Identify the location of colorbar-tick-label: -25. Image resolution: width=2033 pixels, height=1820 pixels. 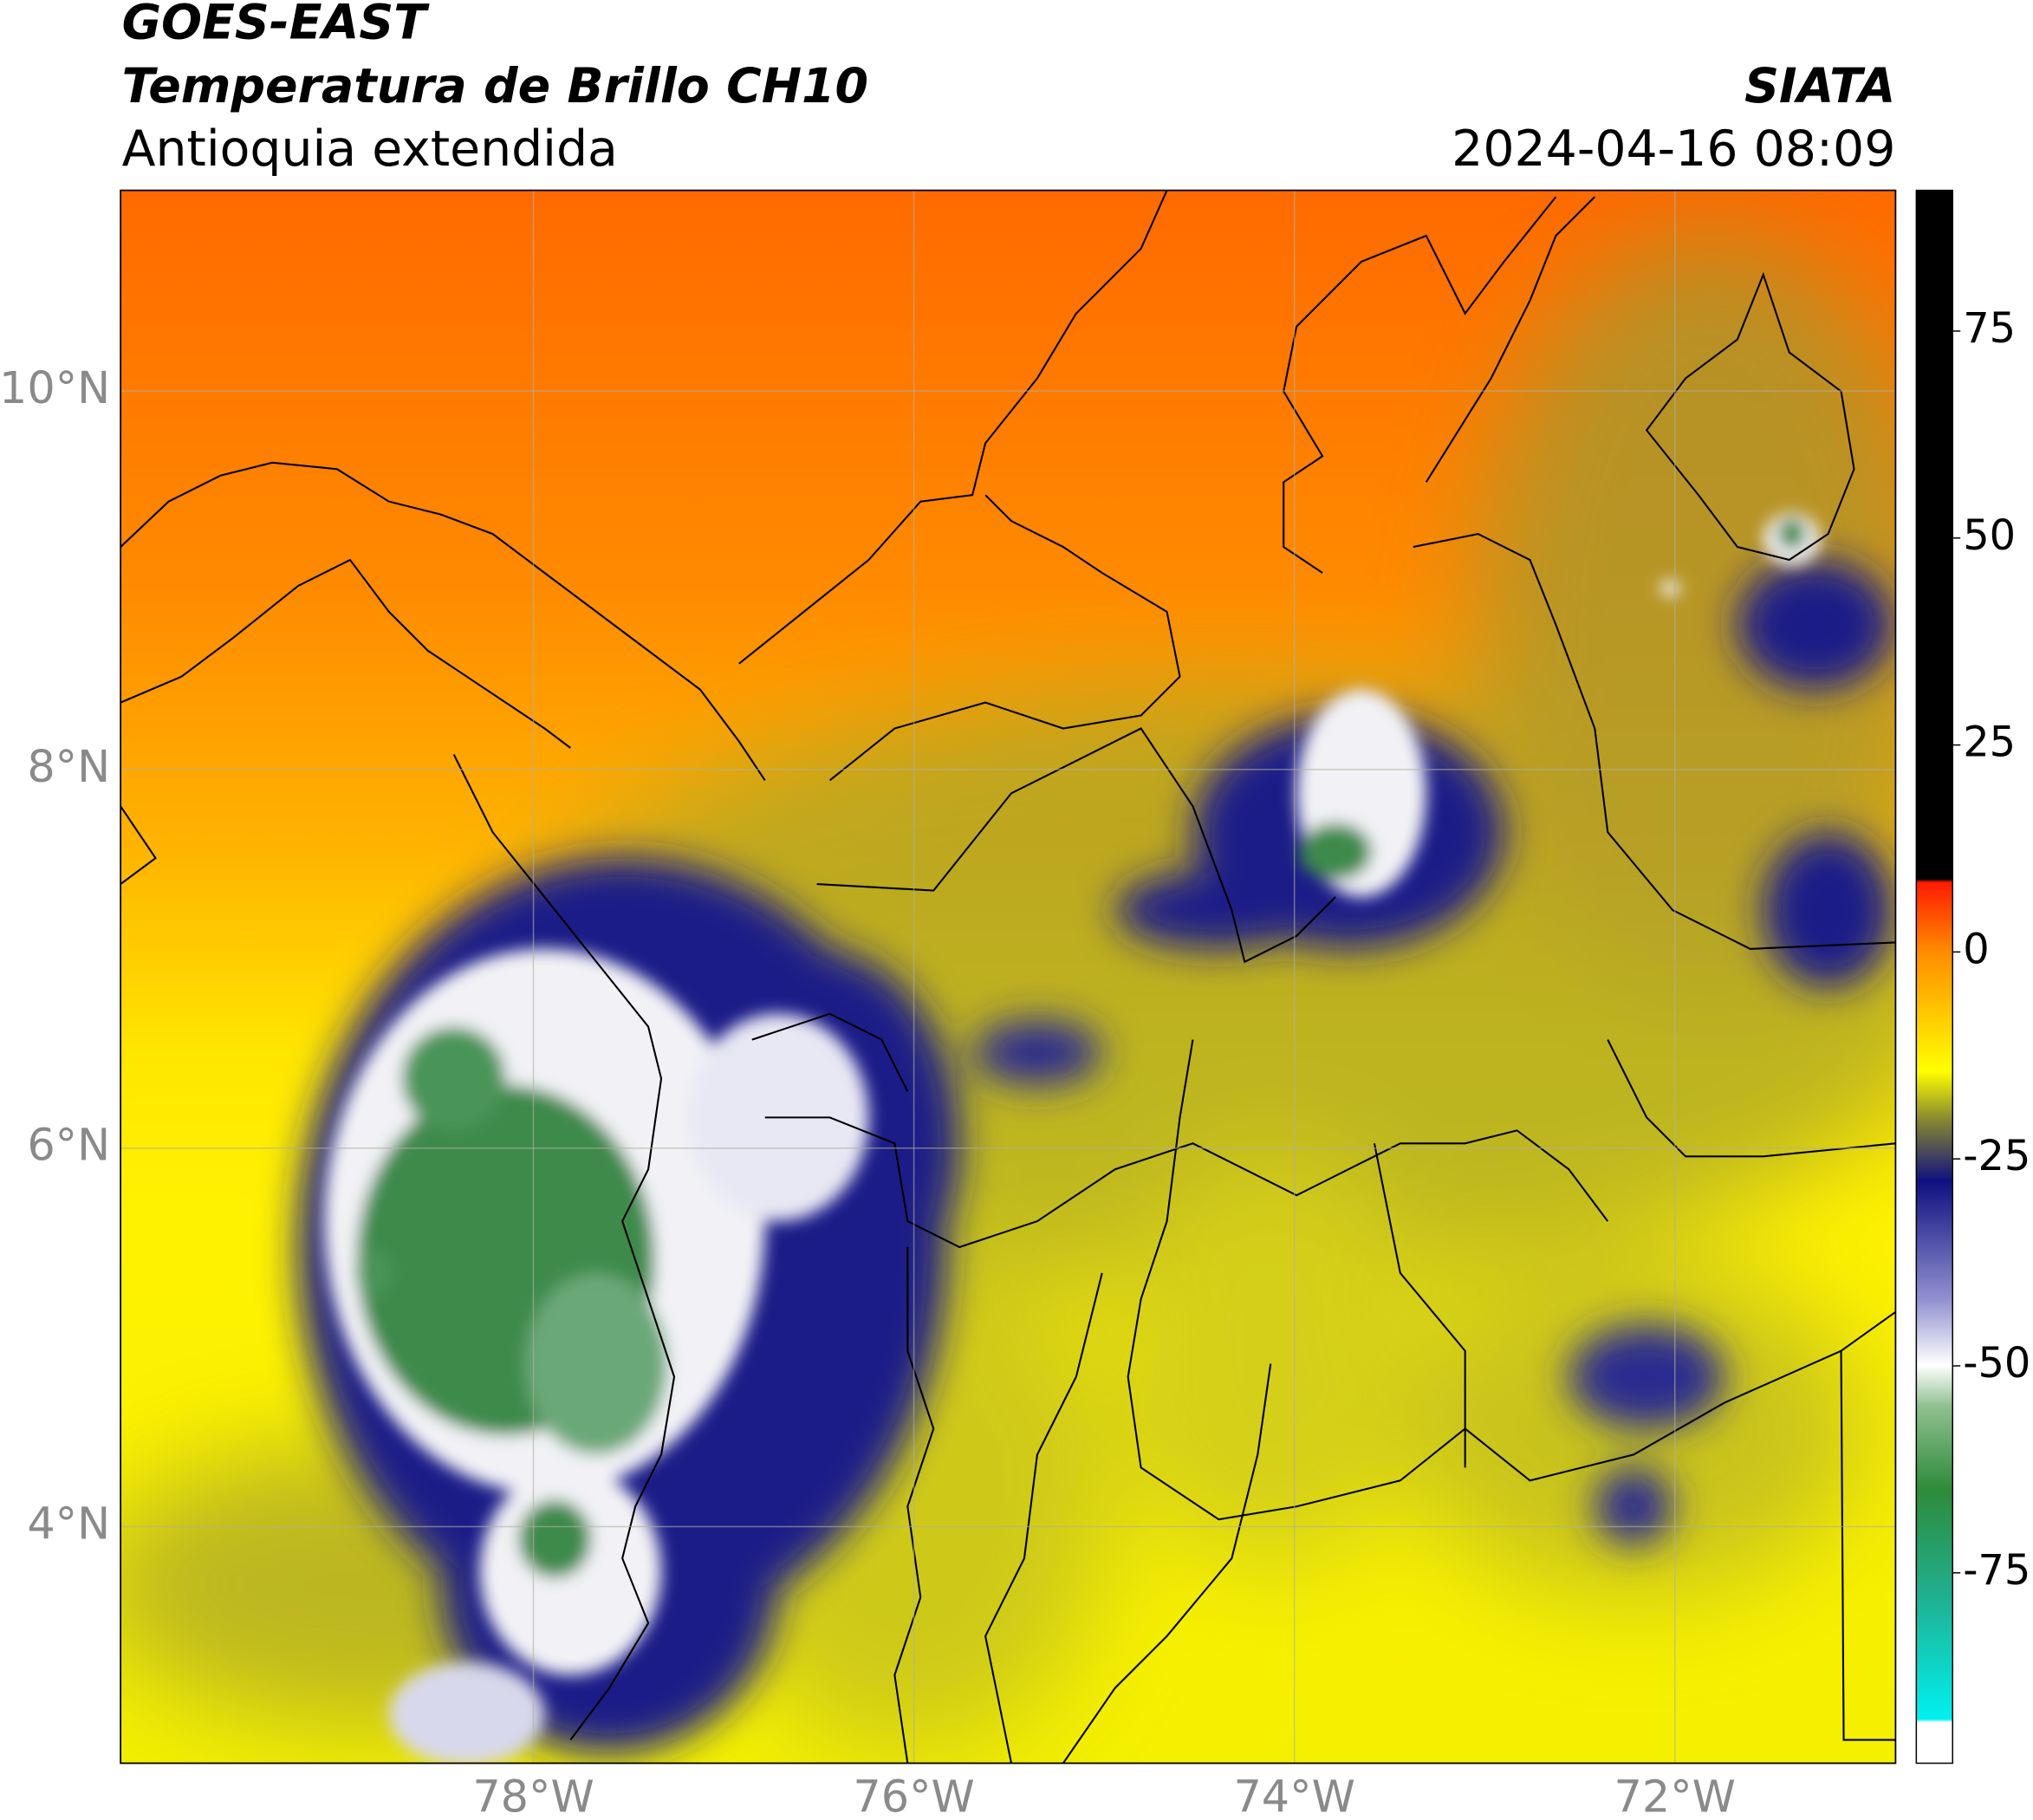
(1997, 1156).